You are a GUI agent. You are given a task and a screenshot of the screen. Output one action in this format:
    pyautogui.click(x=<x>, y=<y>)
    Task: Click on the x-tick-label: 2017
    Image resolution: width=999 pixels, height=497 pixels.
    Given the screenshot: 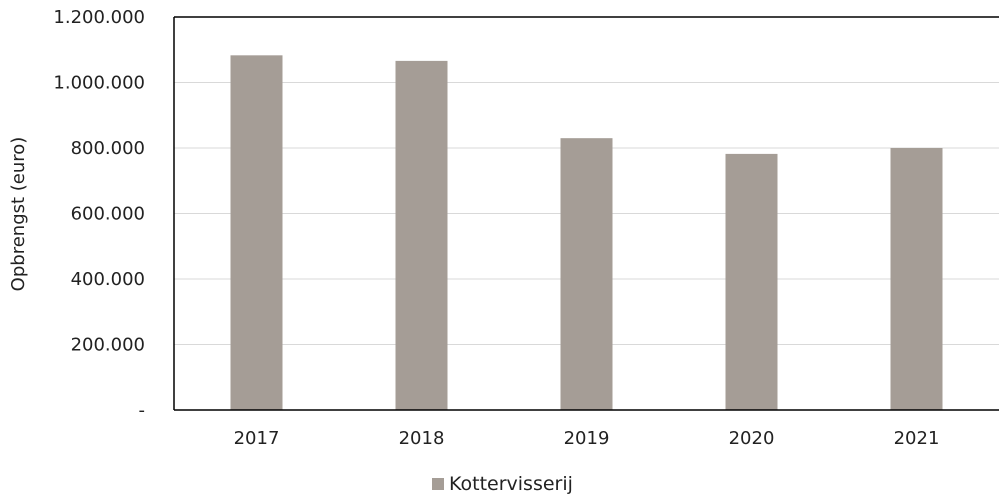 What is the action you would take?
    pyautogui.click(x=257, y=438)
    